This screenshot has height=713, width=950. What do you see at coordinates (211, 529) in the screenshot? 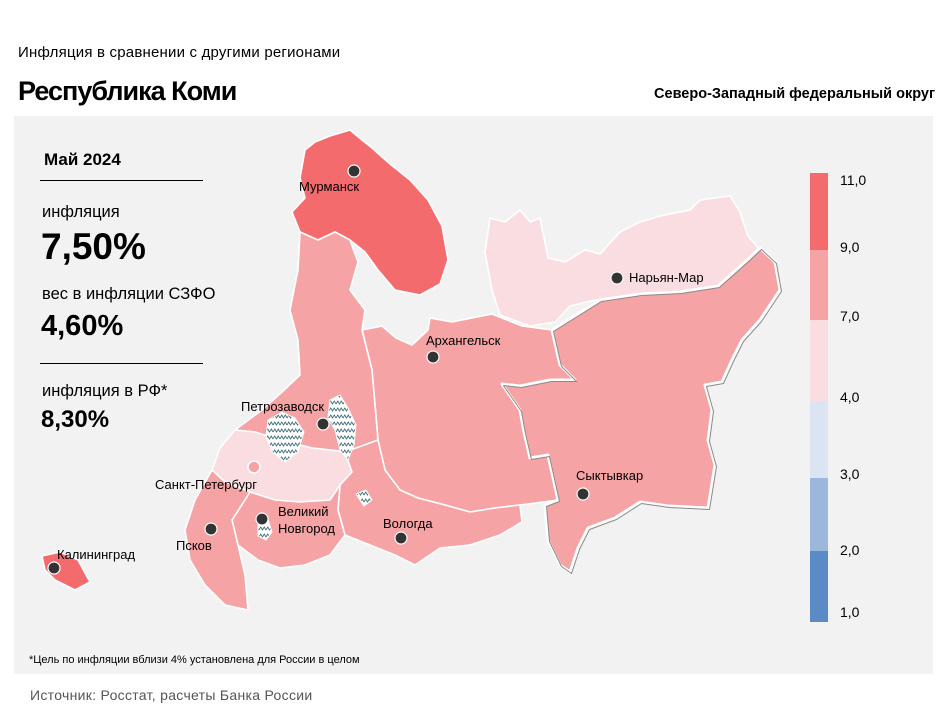
I see `city-marker-pskov` at bounding box center [211, 529].